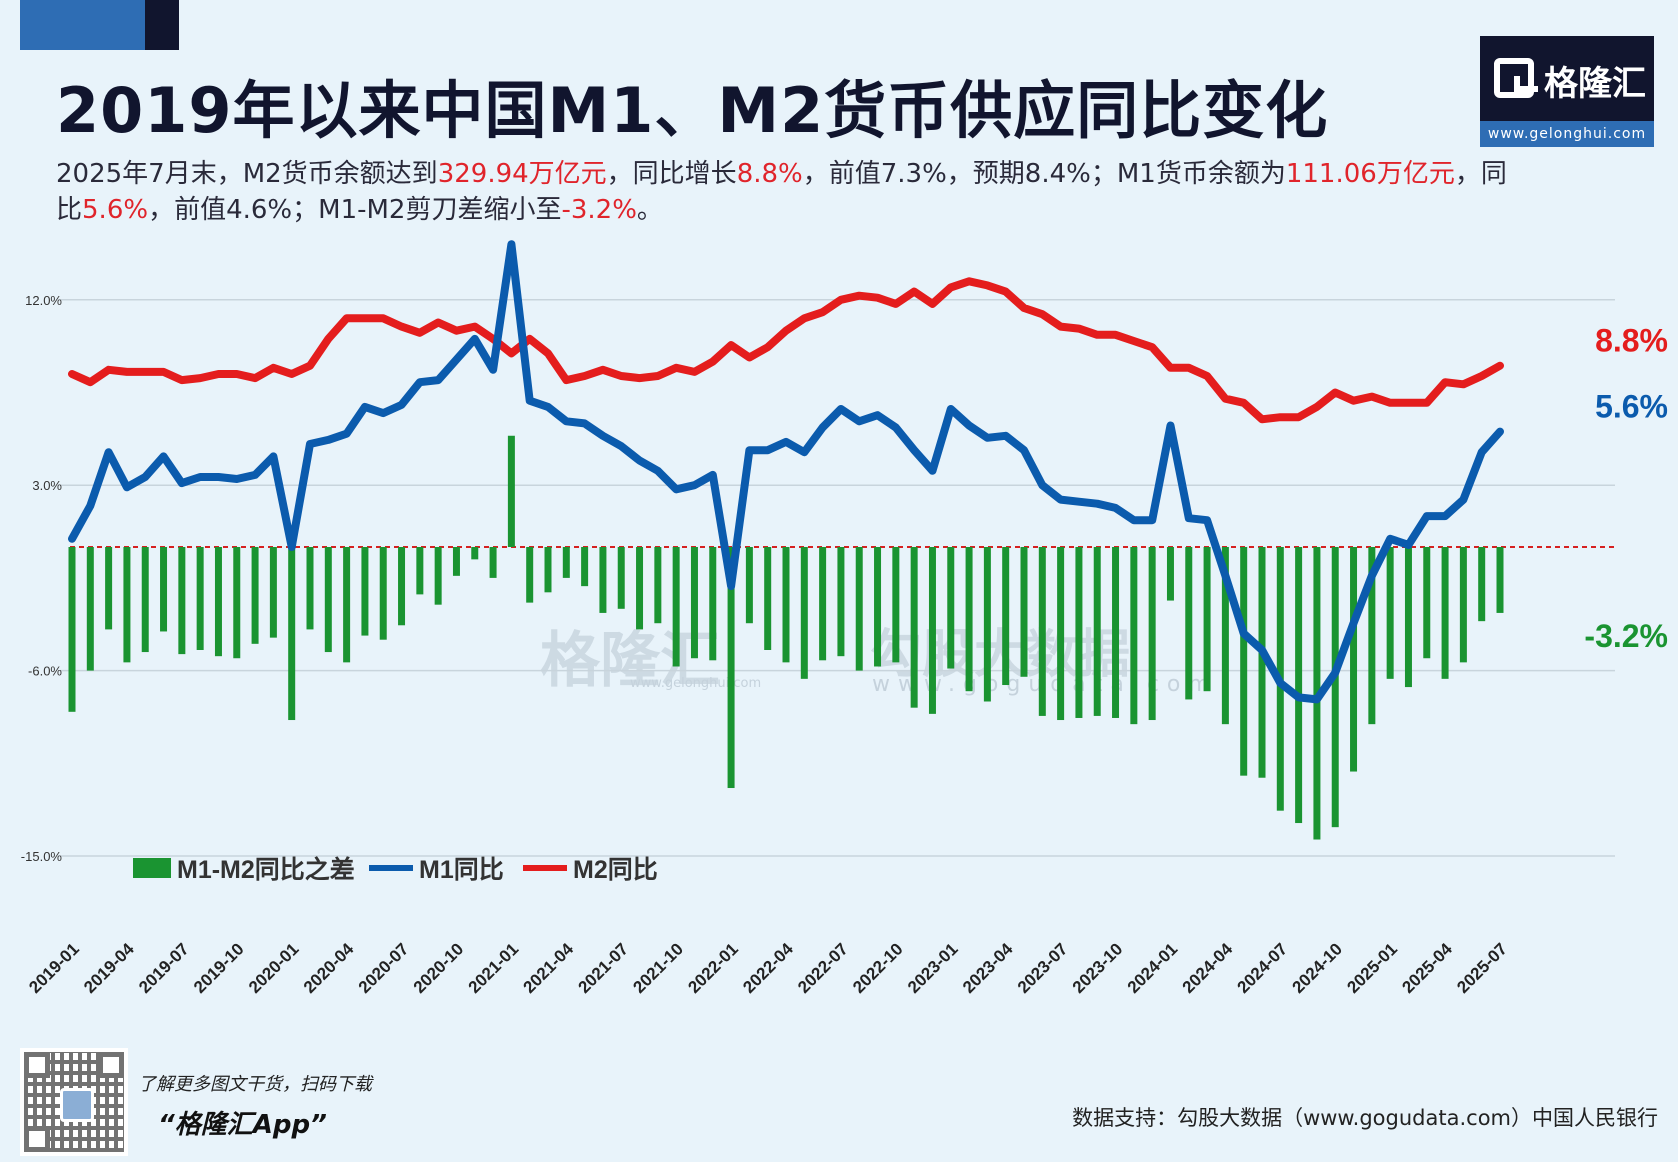 The height and width of the screenshot is (1162, 1678). Describe the element at coordinates (82, 25) in the screenshot. I see `top-accent-bar` at that location.